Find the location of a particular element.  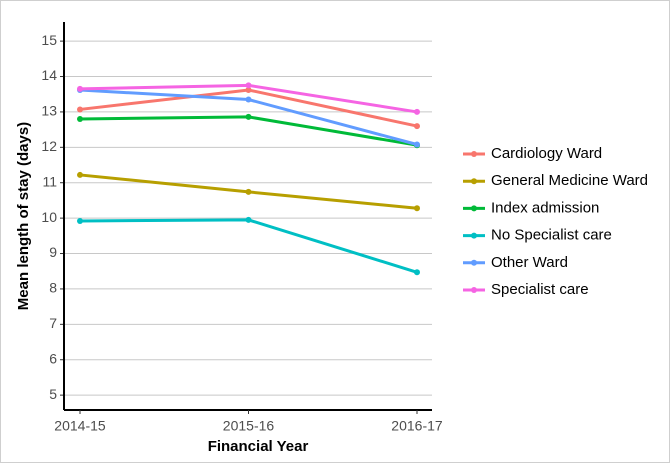

legend-label: Specialist care is located at coordinates (540, 289).